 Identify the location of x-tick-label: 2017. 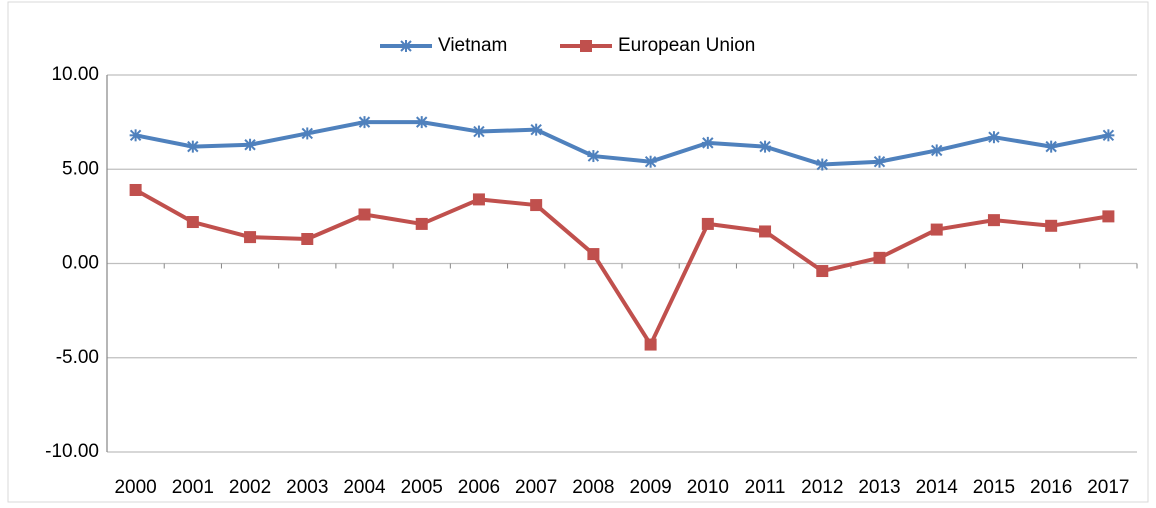
(1108, 487).